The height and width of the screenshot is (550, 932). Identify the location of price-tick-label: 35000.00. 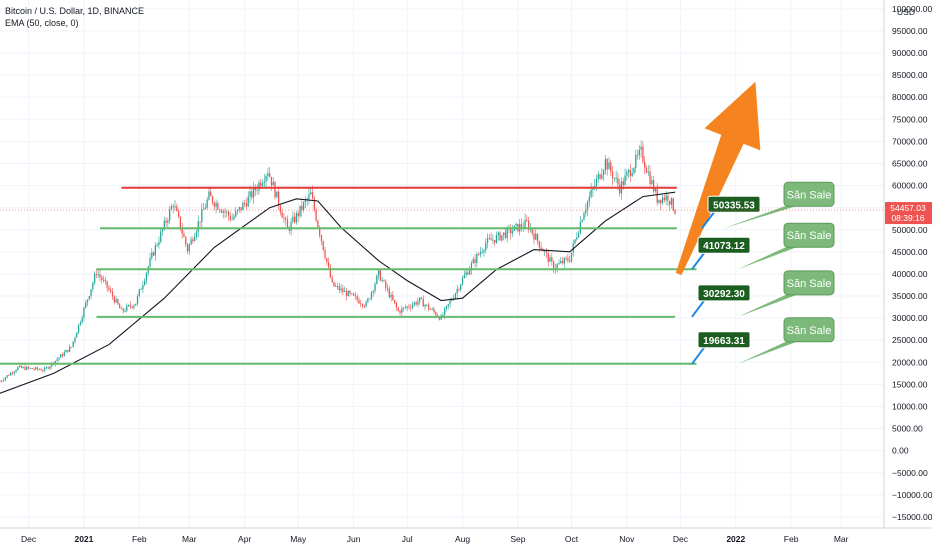
(910, 296).